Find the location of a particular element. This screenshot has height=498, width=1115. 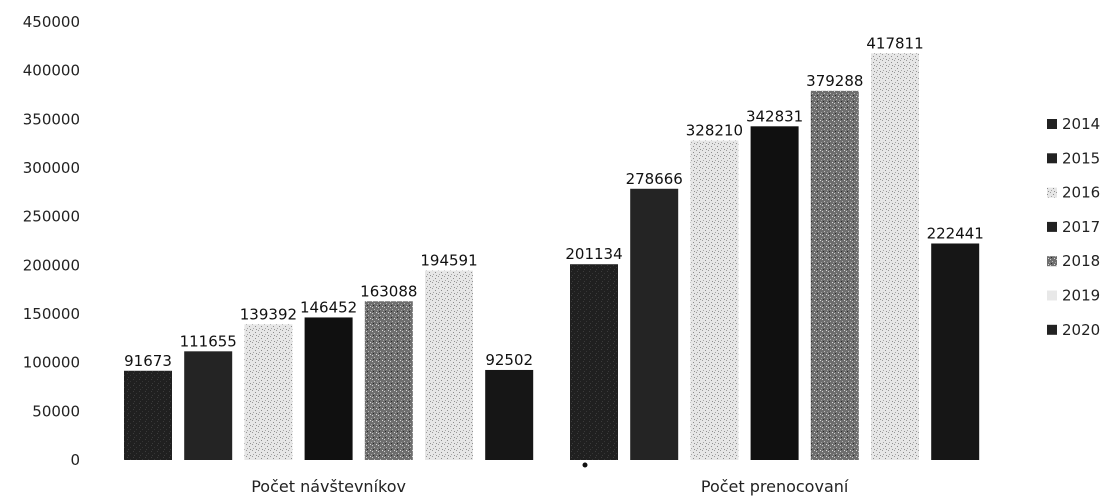

legend-entry: 2020 is located at coordinates (1081, 330).